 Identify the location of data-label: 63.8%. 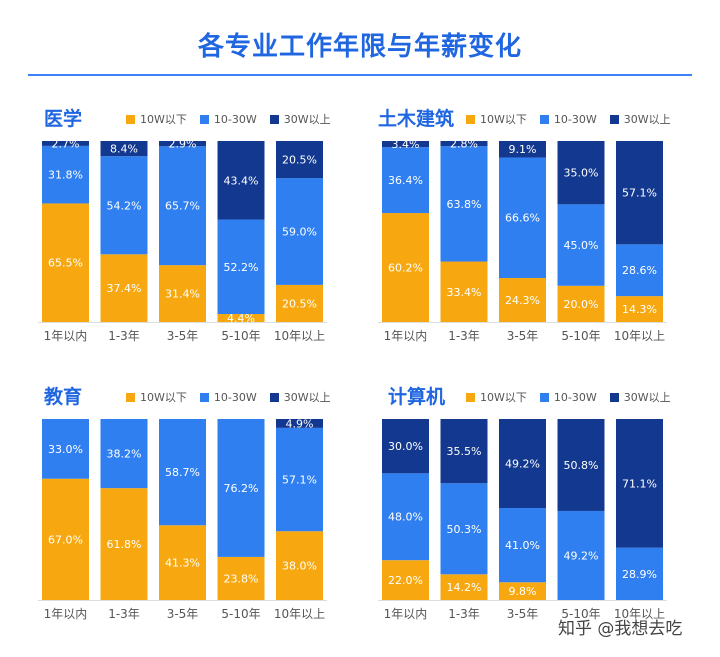
(464, 204).